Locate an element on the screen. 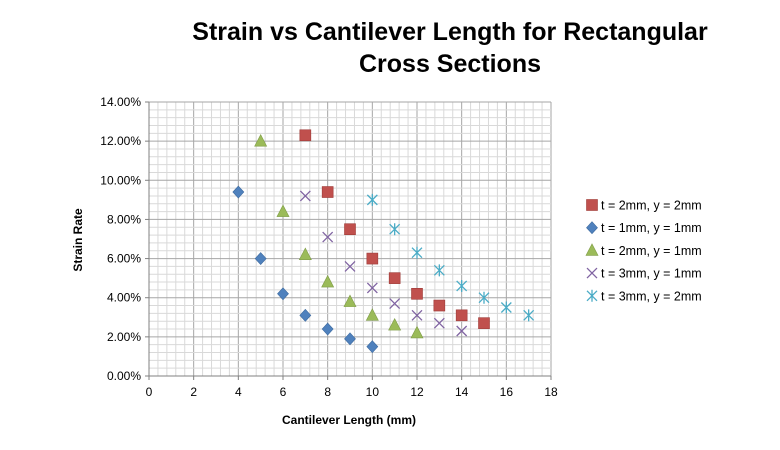 The image size is (780, 450). y-tick-label: 12.00% is located at coordinates (120, 141).